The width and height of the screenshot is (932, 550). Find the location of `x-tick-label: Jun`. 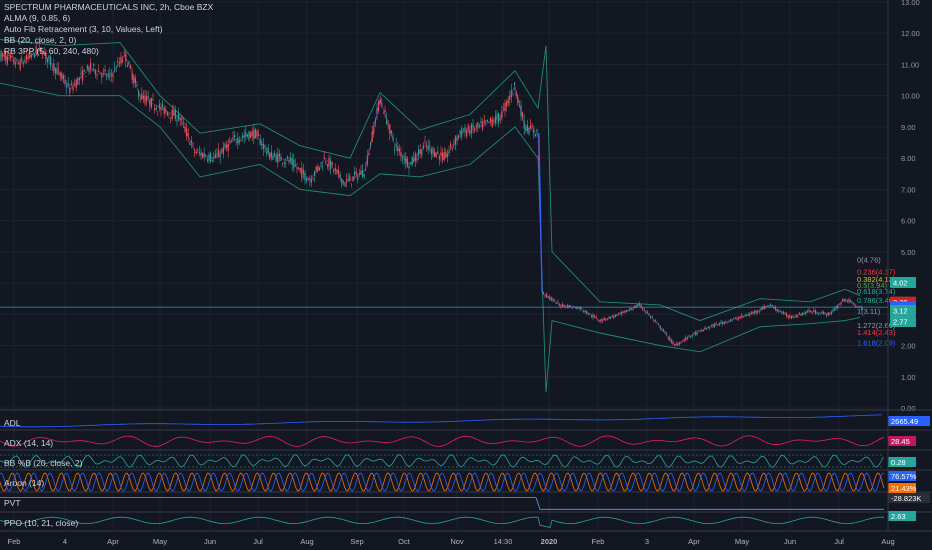

x-tick-label: Jun is located at coordinates (790, 541).